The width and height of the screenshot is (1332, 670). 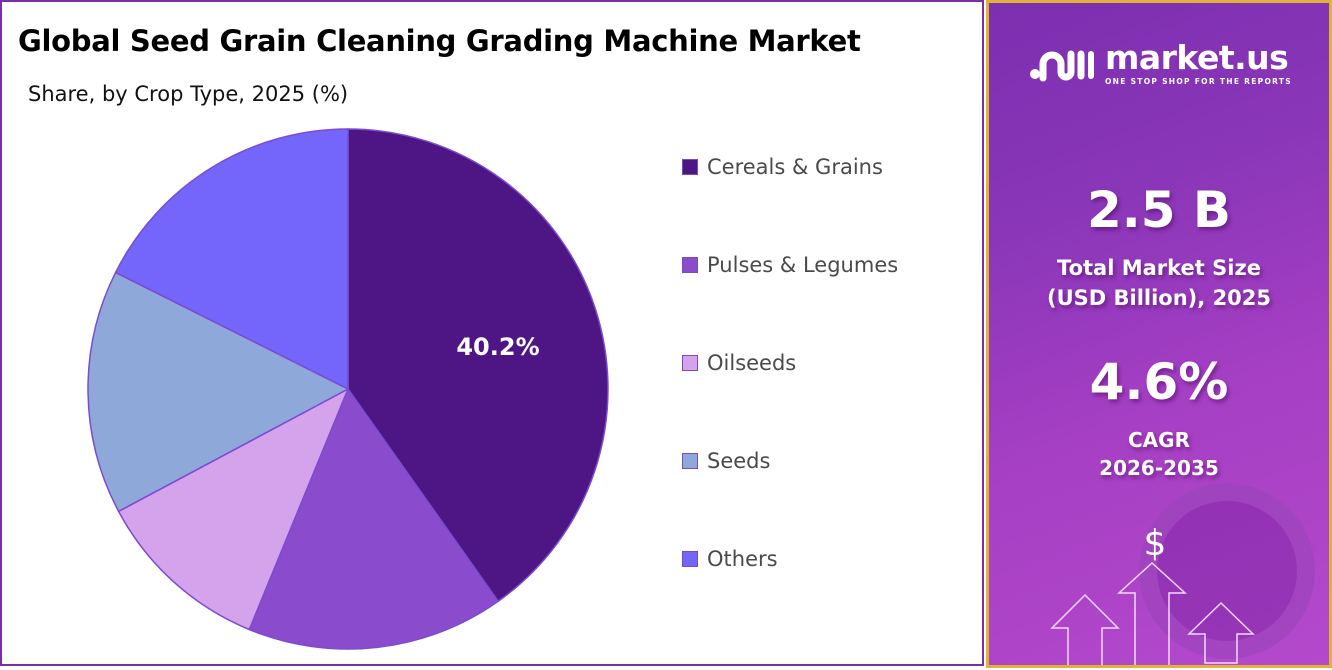 I want to click on growth-arrows-icon: $, so click(x=1152, y=594).